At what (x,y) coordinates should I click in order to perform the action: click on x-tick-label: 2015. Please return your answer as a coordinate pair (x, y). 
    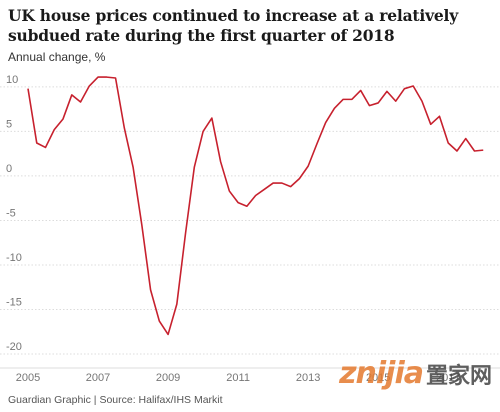
    Looking at the image, I should click on (378, 378).